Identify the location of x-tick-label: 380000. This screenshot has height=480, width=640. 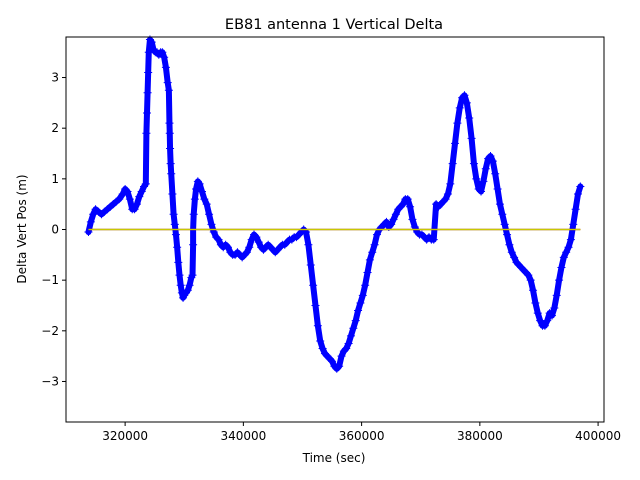
(480, 436).